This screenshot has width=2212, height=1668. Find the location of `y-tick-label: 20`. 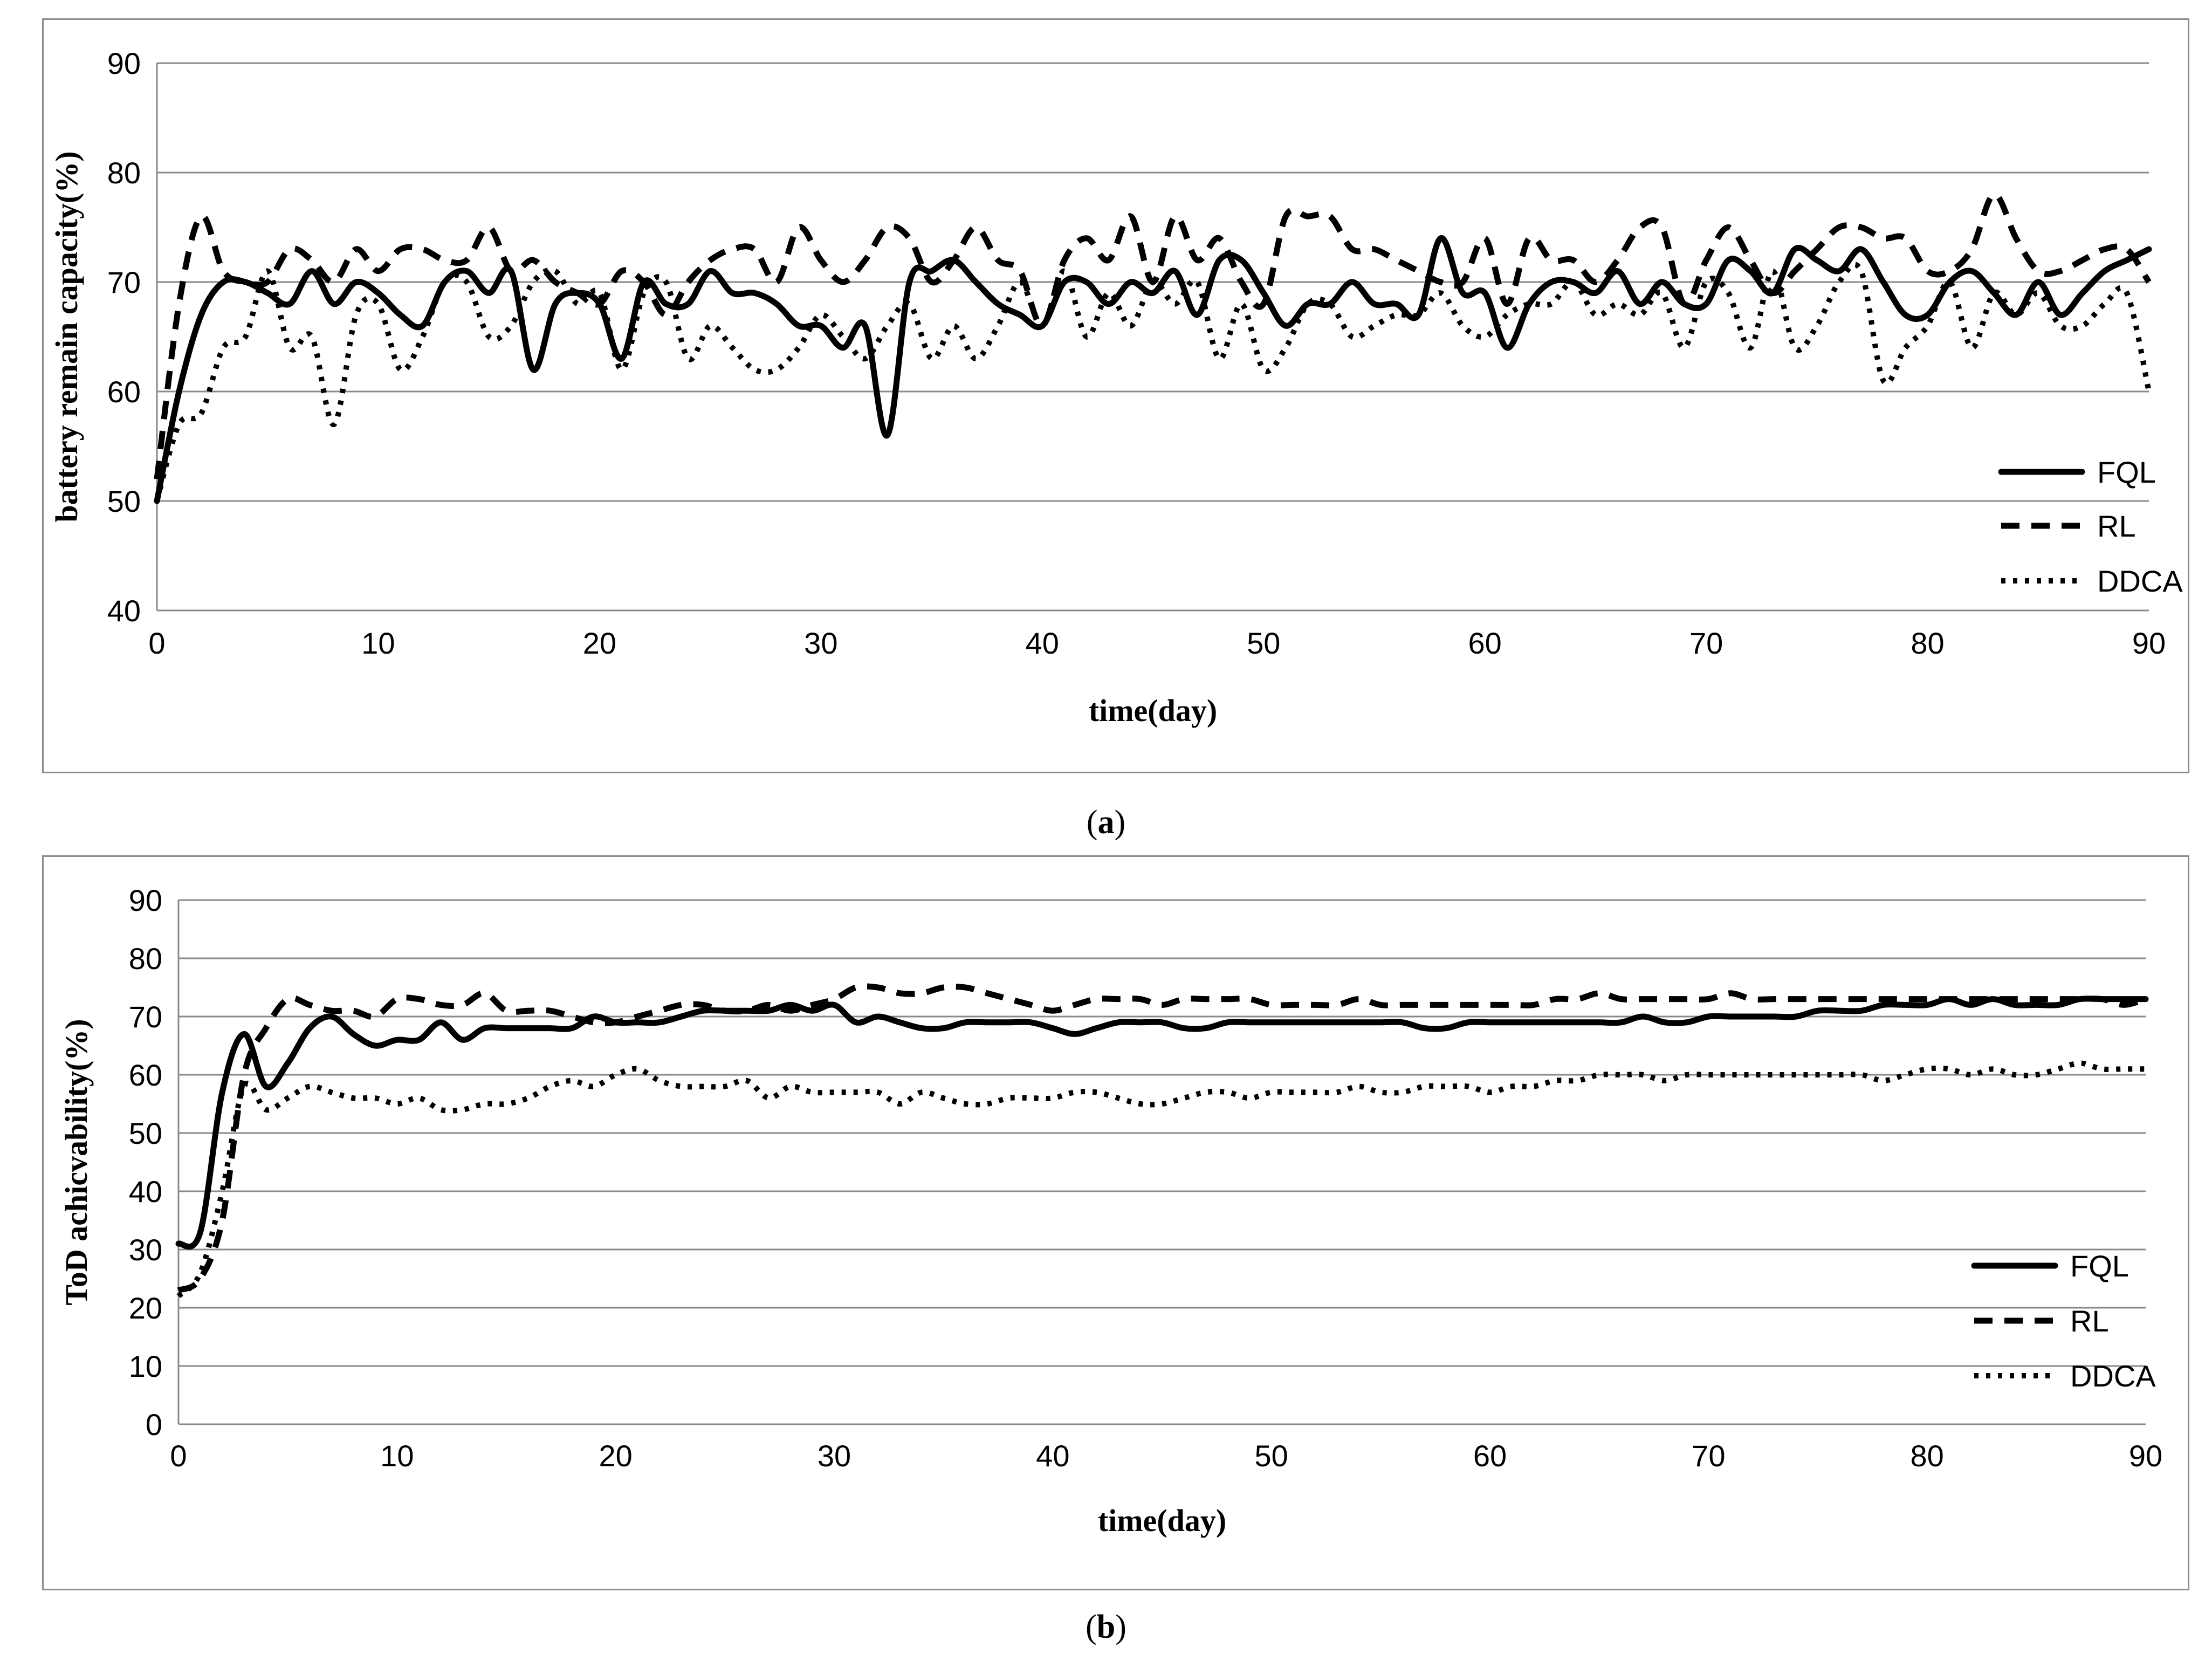

y-tick-label: 20 is located at coordinates (145, 1308).